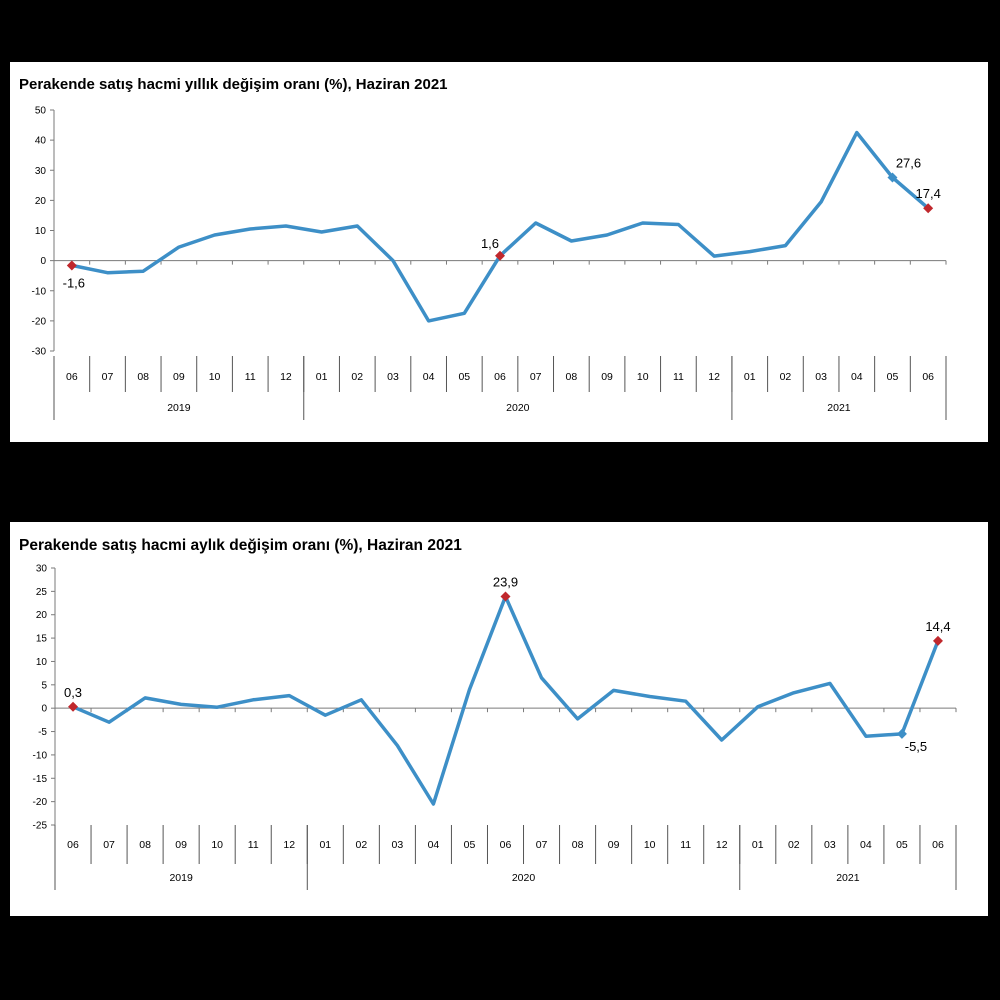 The width and height of the screenshot is (1000, 1000). Describe the element at coordinates (179, 408) in the screenshot. I see `annual-year-label: 2019` at that location.